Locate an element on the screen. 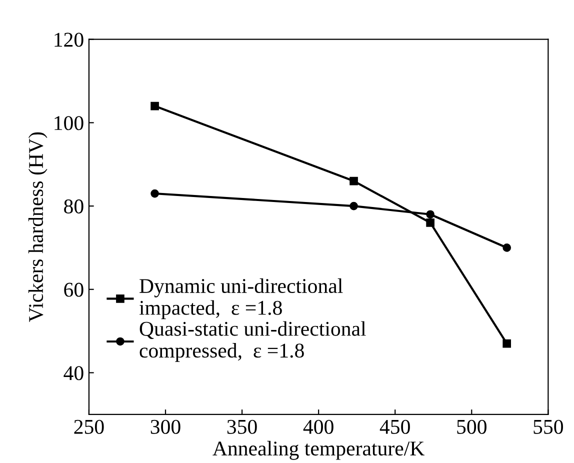  x-tick-label: 250 is located at coordinates (89, 427).